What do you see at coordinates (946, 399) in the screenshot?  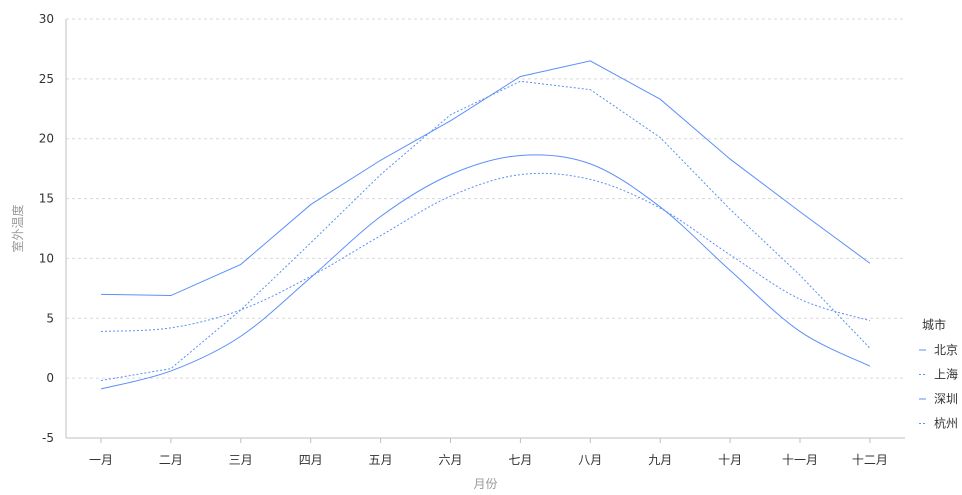 I see `legend-label: 深圳` at bounding box center [946, 399].